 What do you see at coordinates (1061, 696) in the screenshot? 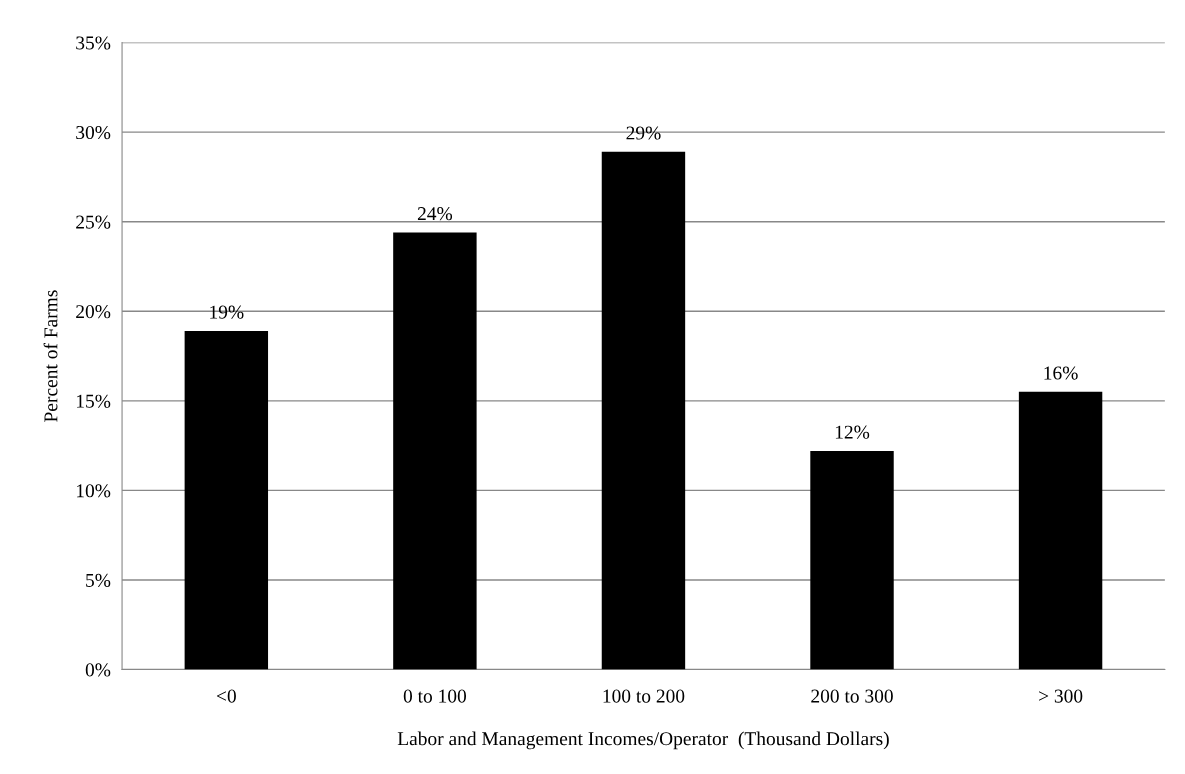
I see `x-tick-label: > 300` at bounding box center [1061, 696].